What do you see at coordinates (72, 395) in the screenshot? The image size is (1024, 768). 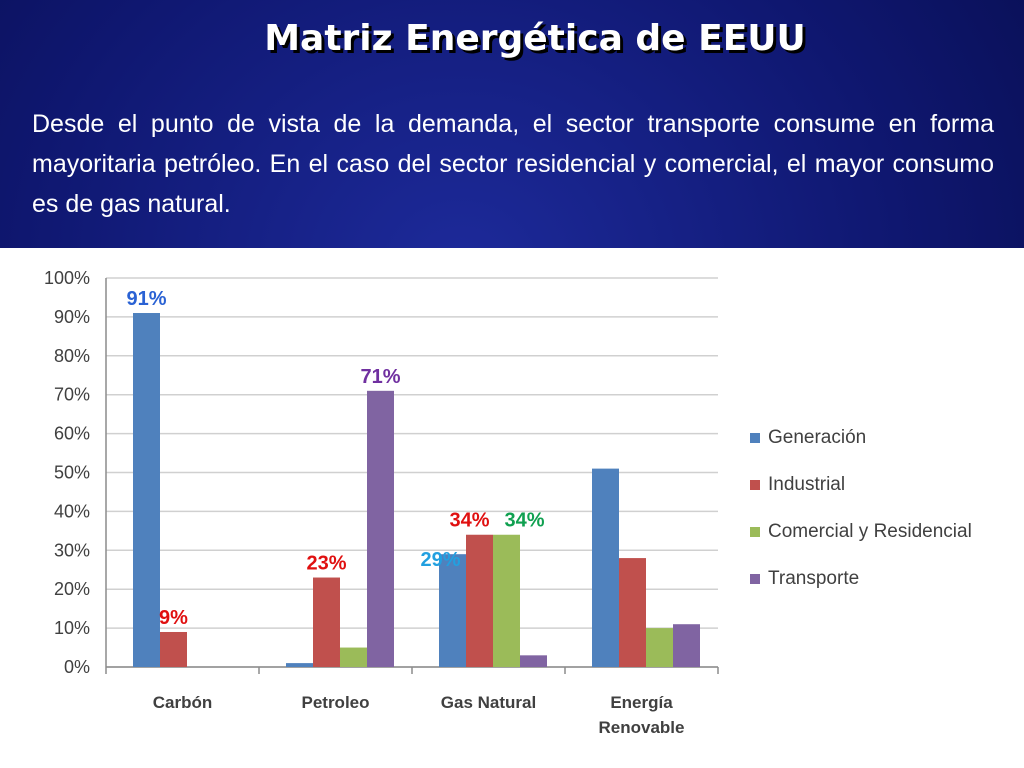 I see `y-tick-label: 70%` at bounding box center [72, 395].